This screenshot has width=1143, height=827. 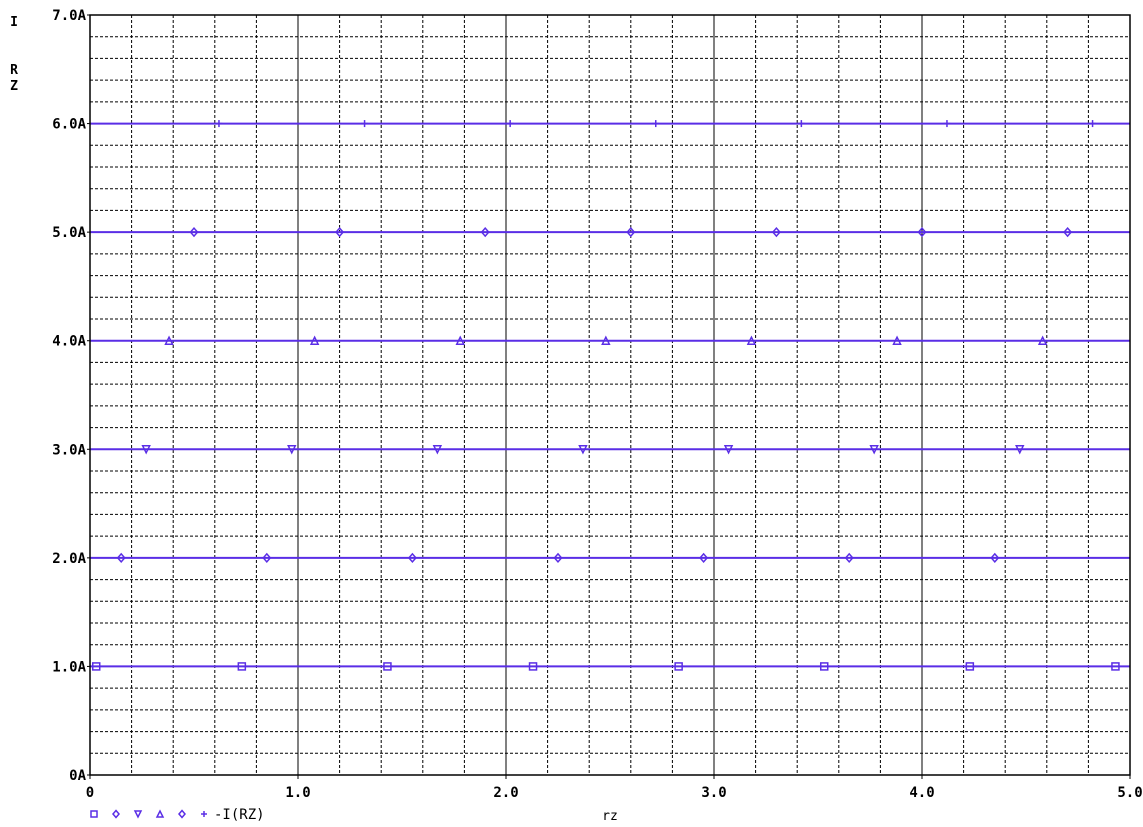 What do you see at coordinates (505, 793) in the screenshot?
I see `x-tick-label: 2.0` at bounding box center [505, 793].